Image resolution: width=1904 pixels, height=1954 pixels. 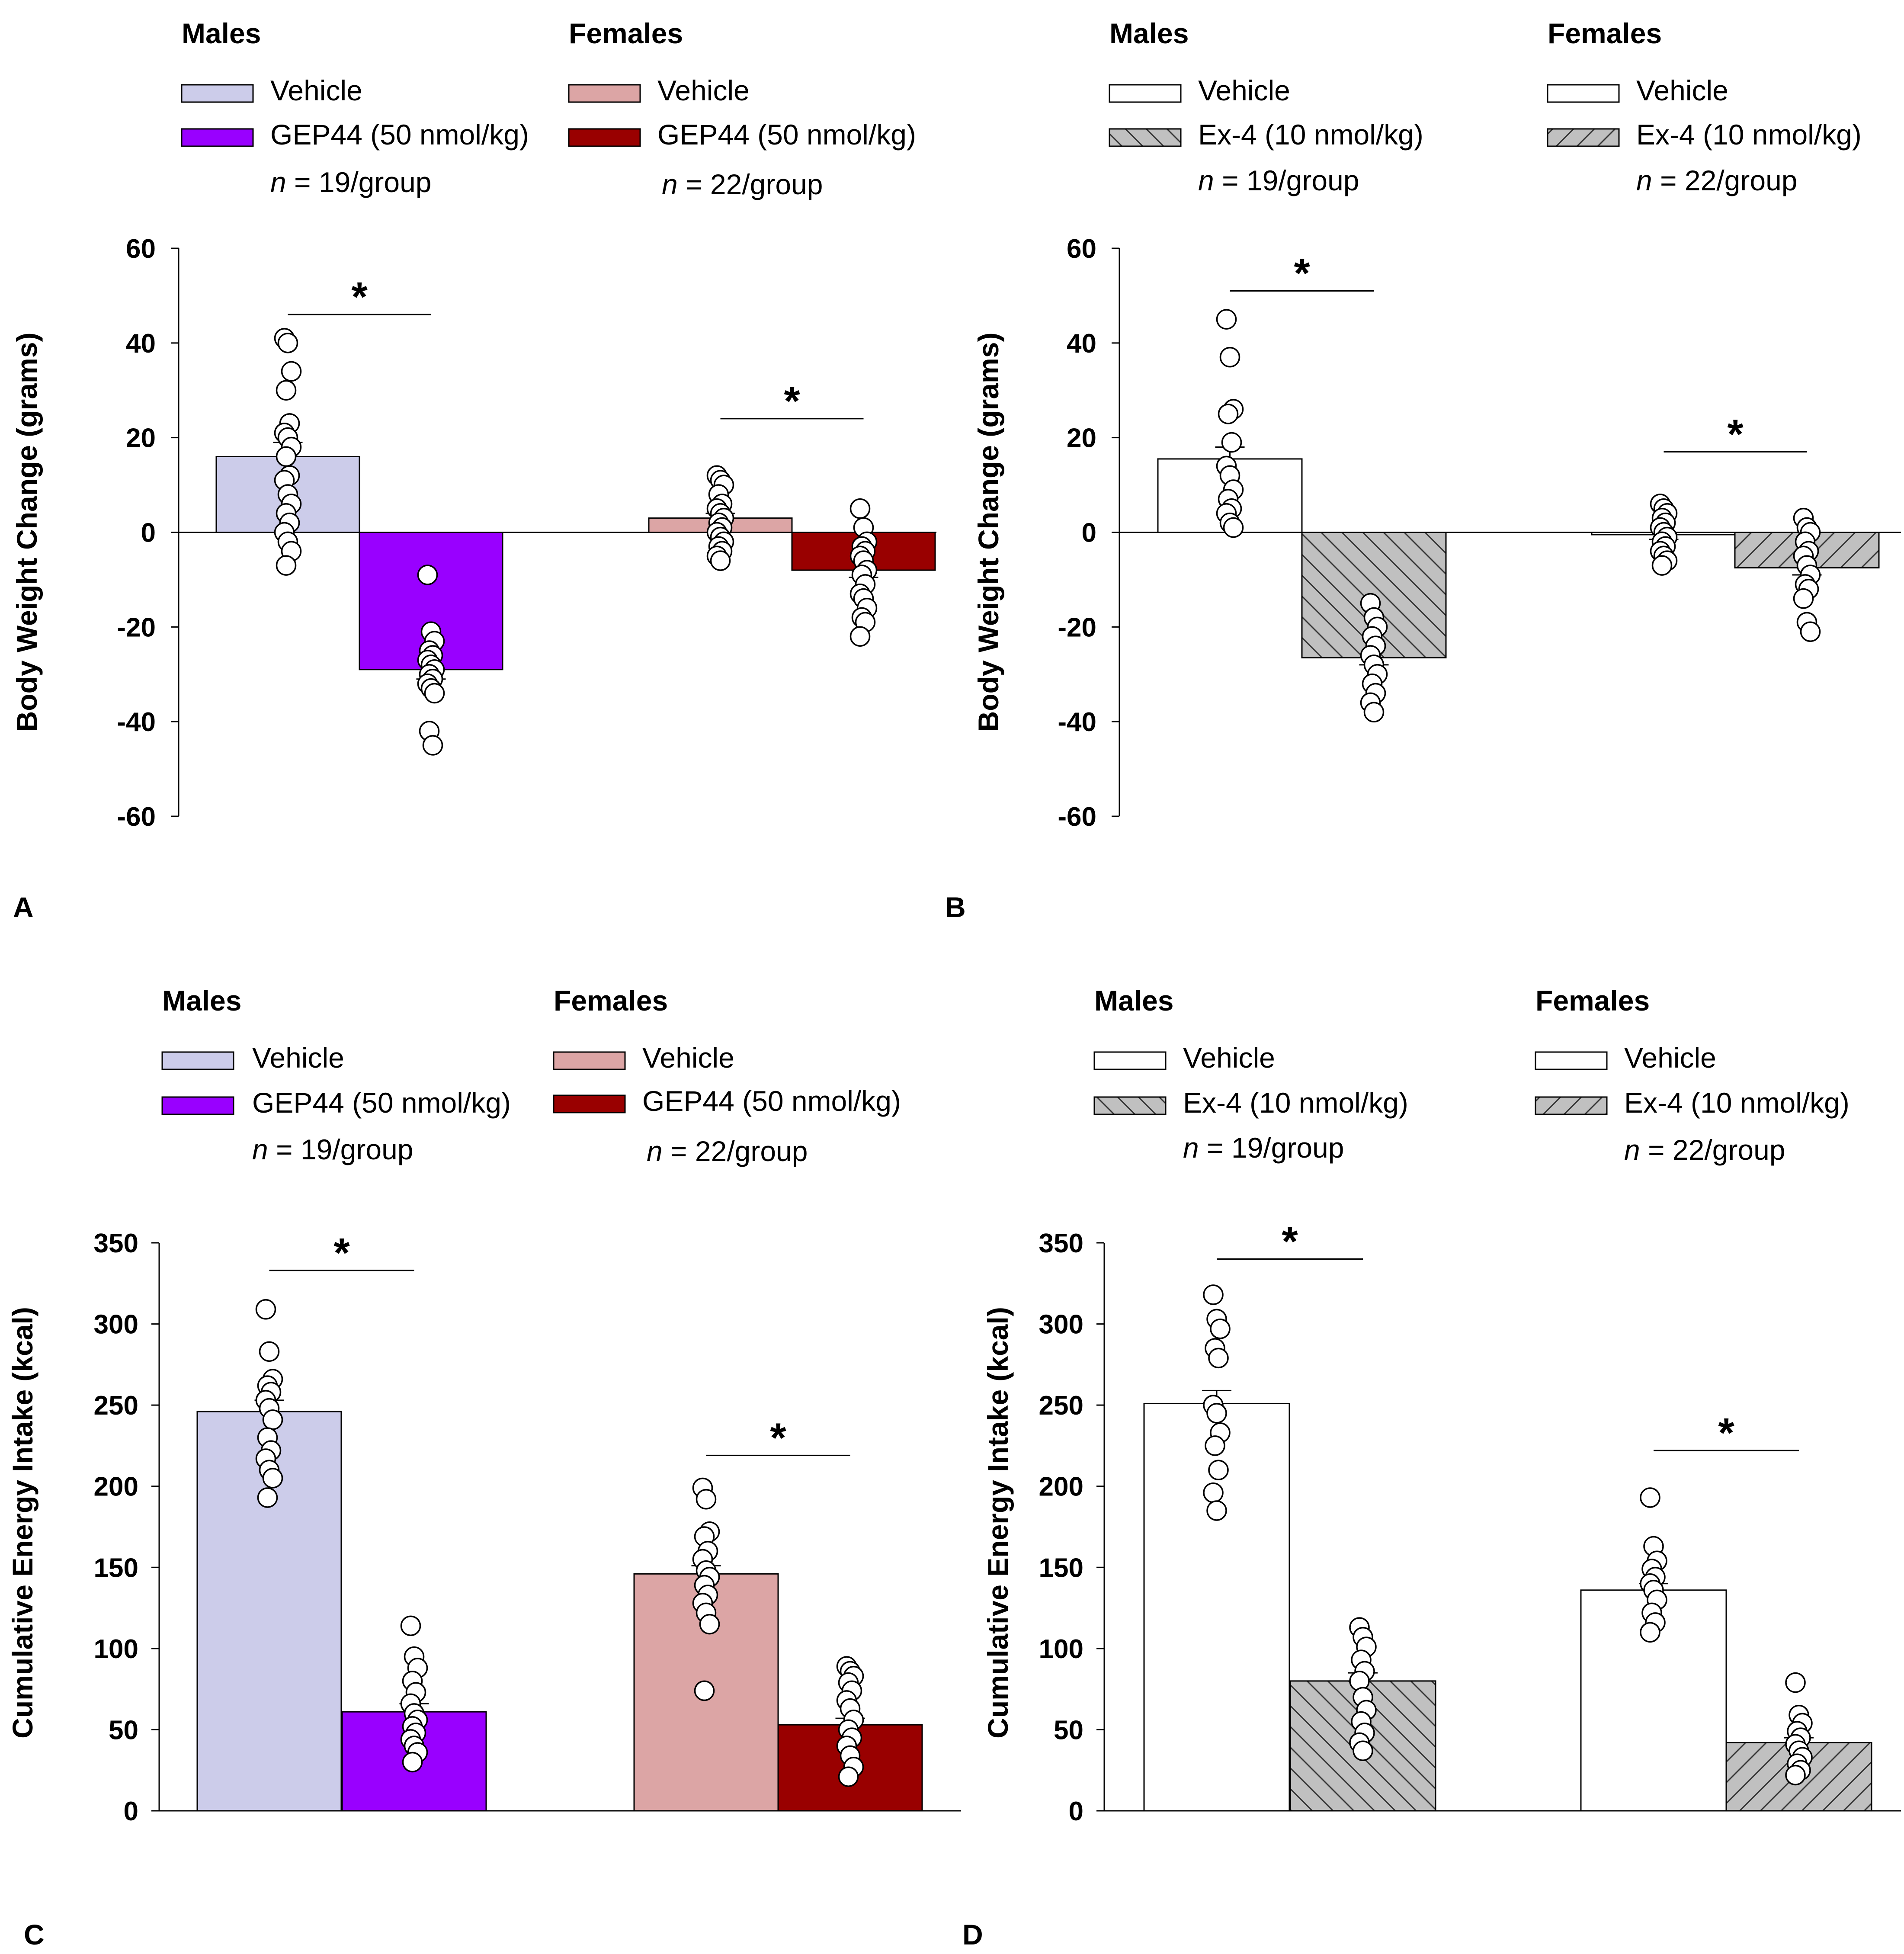 What do you see at coordinates (1310, 135) in the screenshot?
I see `legend-male-treatment-label: Ex-4 (10 nmol/kg)` at bounding box center [1310, 135].